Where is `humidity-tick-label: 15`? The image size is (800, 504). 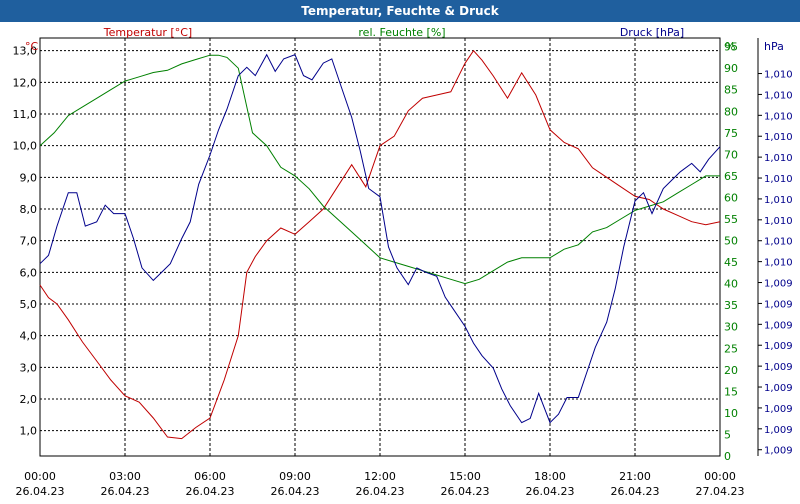
humidity-tick-label: 15 is located at coordinates (731, 391).